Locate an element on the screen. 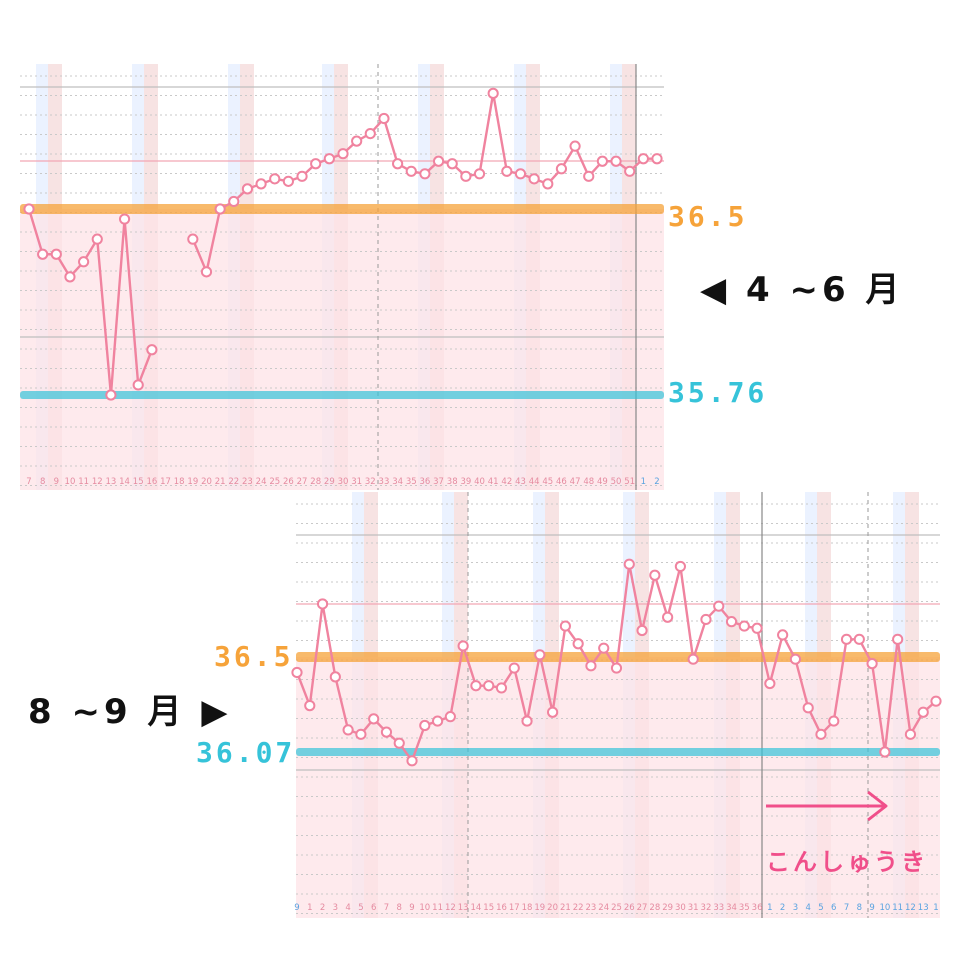  x-tick-label: 51 is located at coordinates (629, 482).